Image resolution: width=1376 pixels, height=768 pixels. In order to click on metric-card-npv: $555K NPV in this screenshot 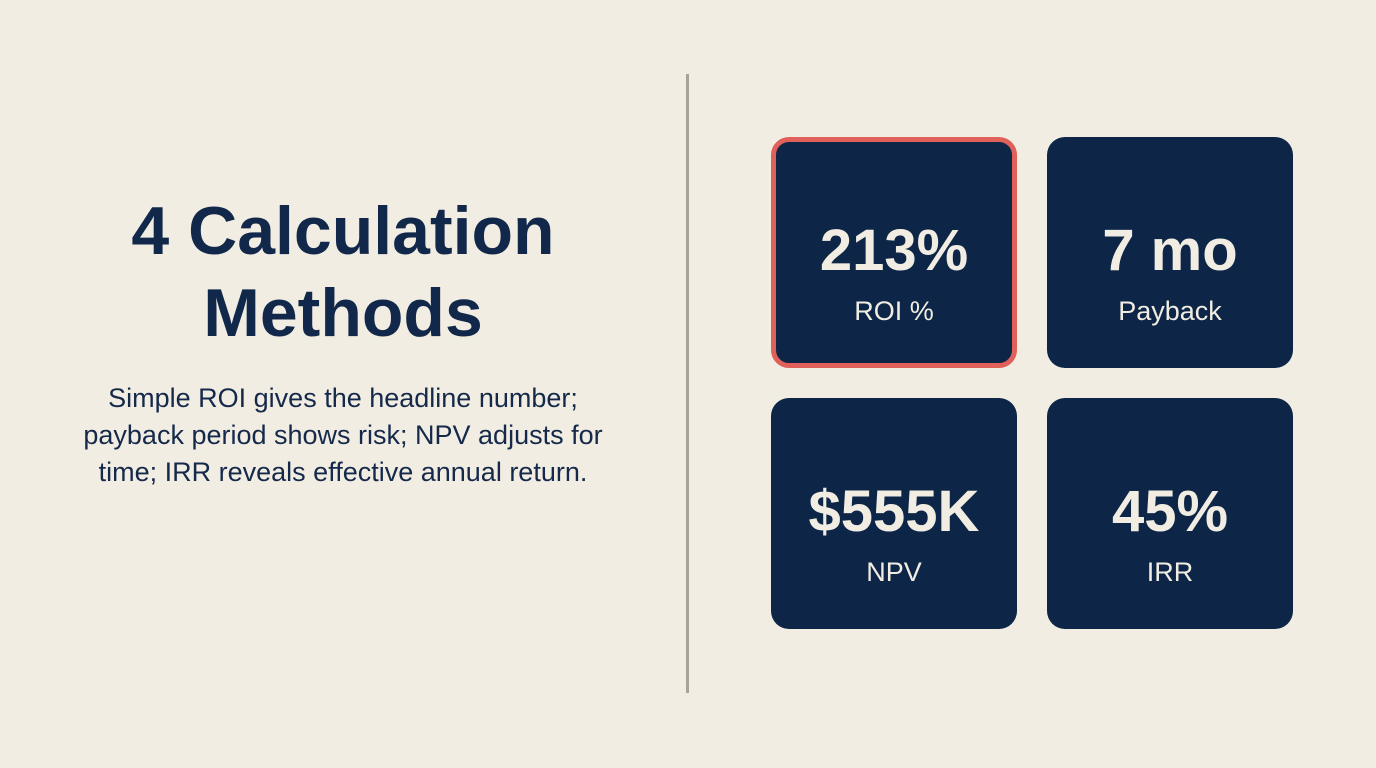, I will do `click(894, 513)`.